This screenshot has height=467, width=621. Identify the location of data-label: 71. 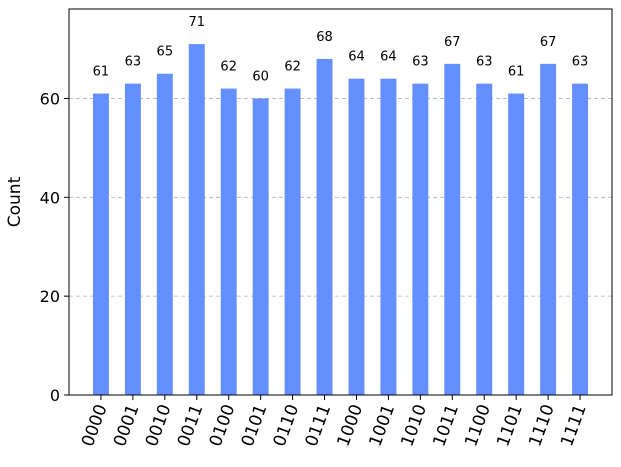
(196, 22).